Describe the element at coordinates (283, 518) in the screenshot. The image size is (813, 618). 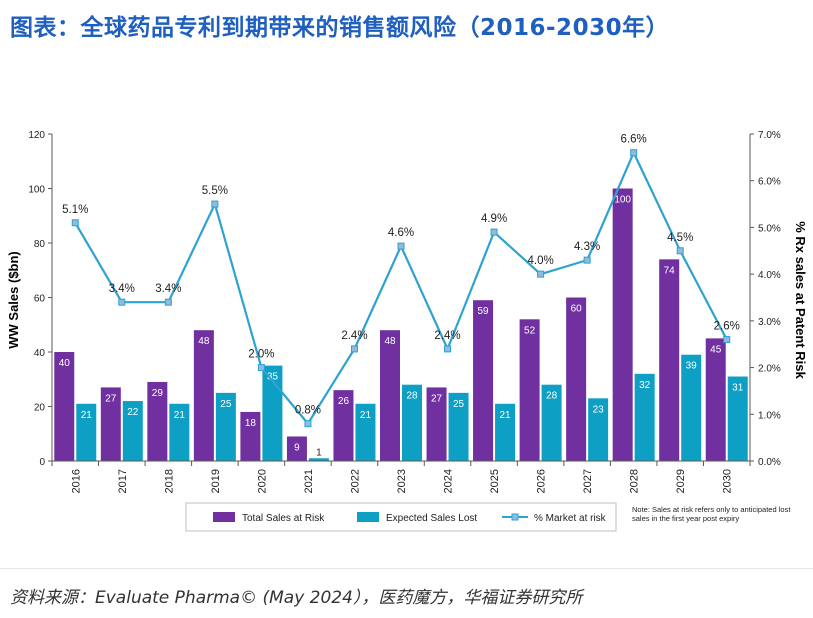
I see `legend-label-total: Total Sales at Risk` at that location.